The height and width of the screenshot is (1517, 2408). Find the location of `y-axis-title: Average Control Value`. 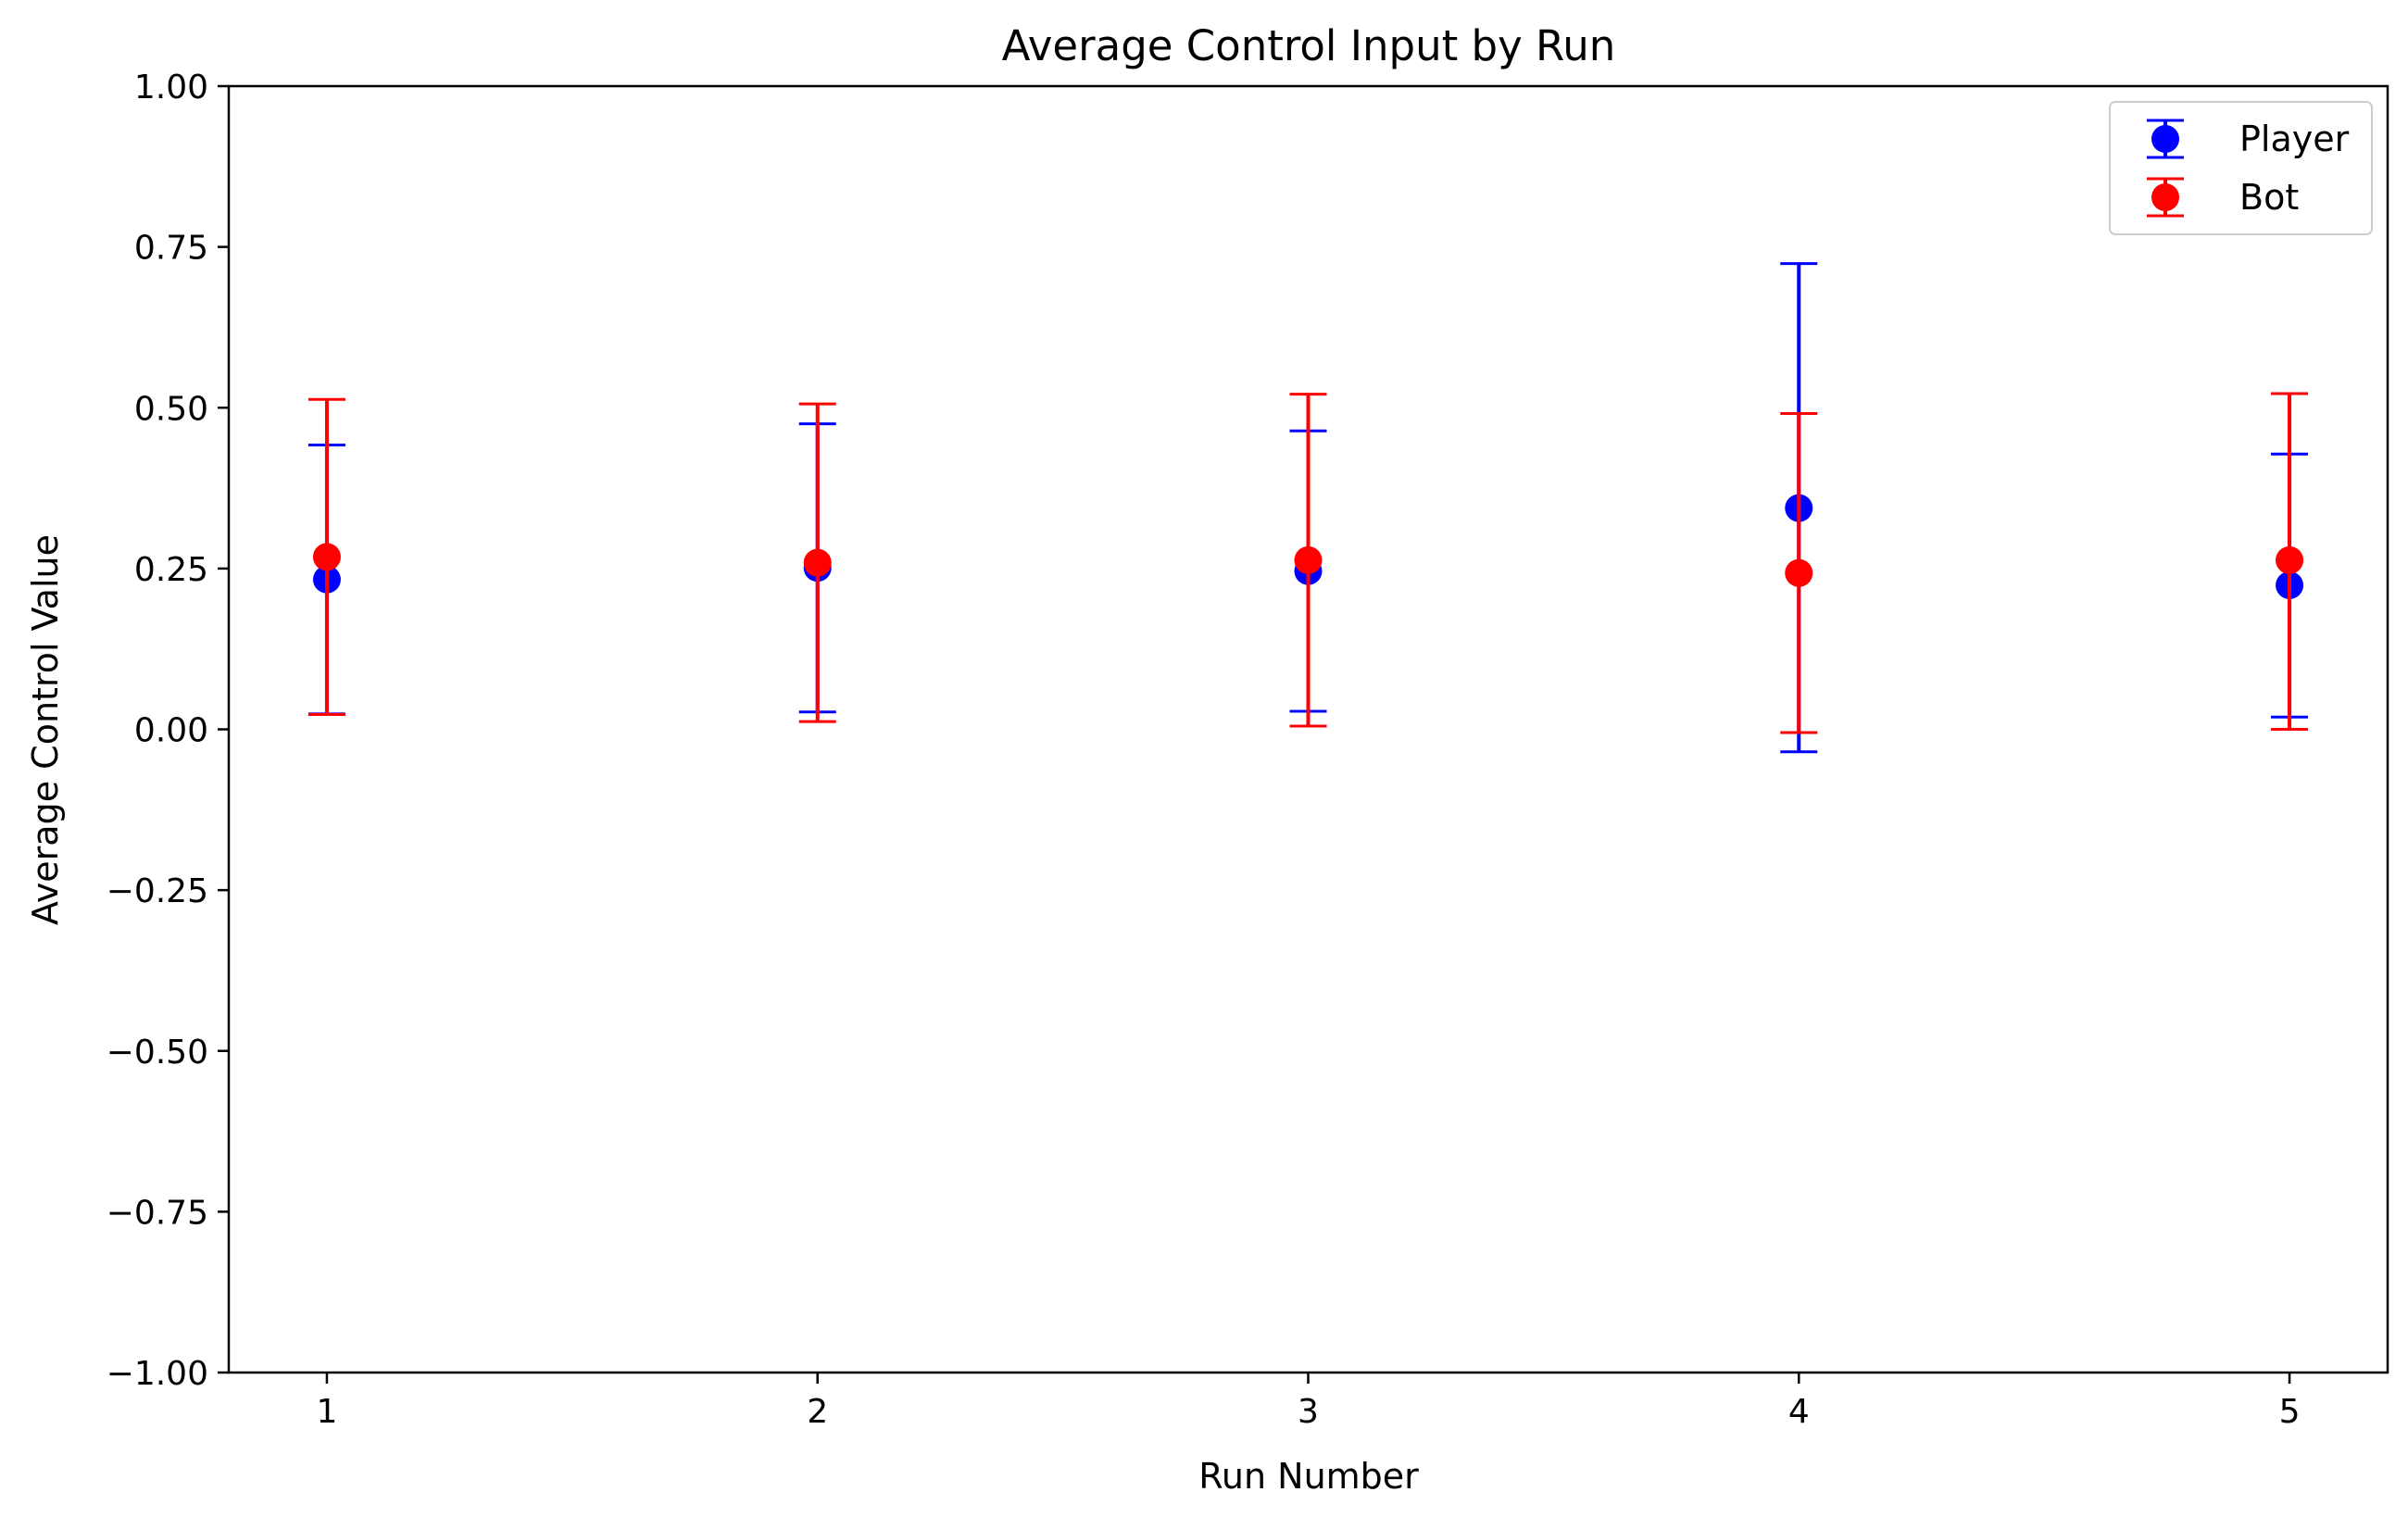

y-axis-title: Average Control Value is located at coordinates (46, 729).